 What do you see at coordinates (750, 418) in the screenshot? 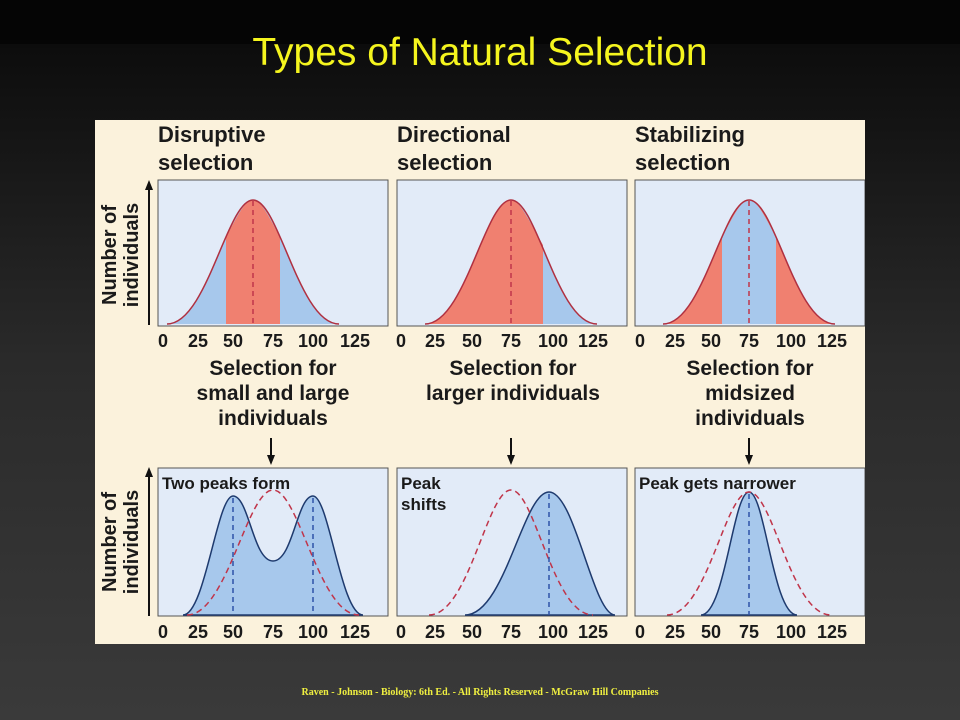
I see `caption-stabilizing-line3: individuals` at bounding box center [750, 418].